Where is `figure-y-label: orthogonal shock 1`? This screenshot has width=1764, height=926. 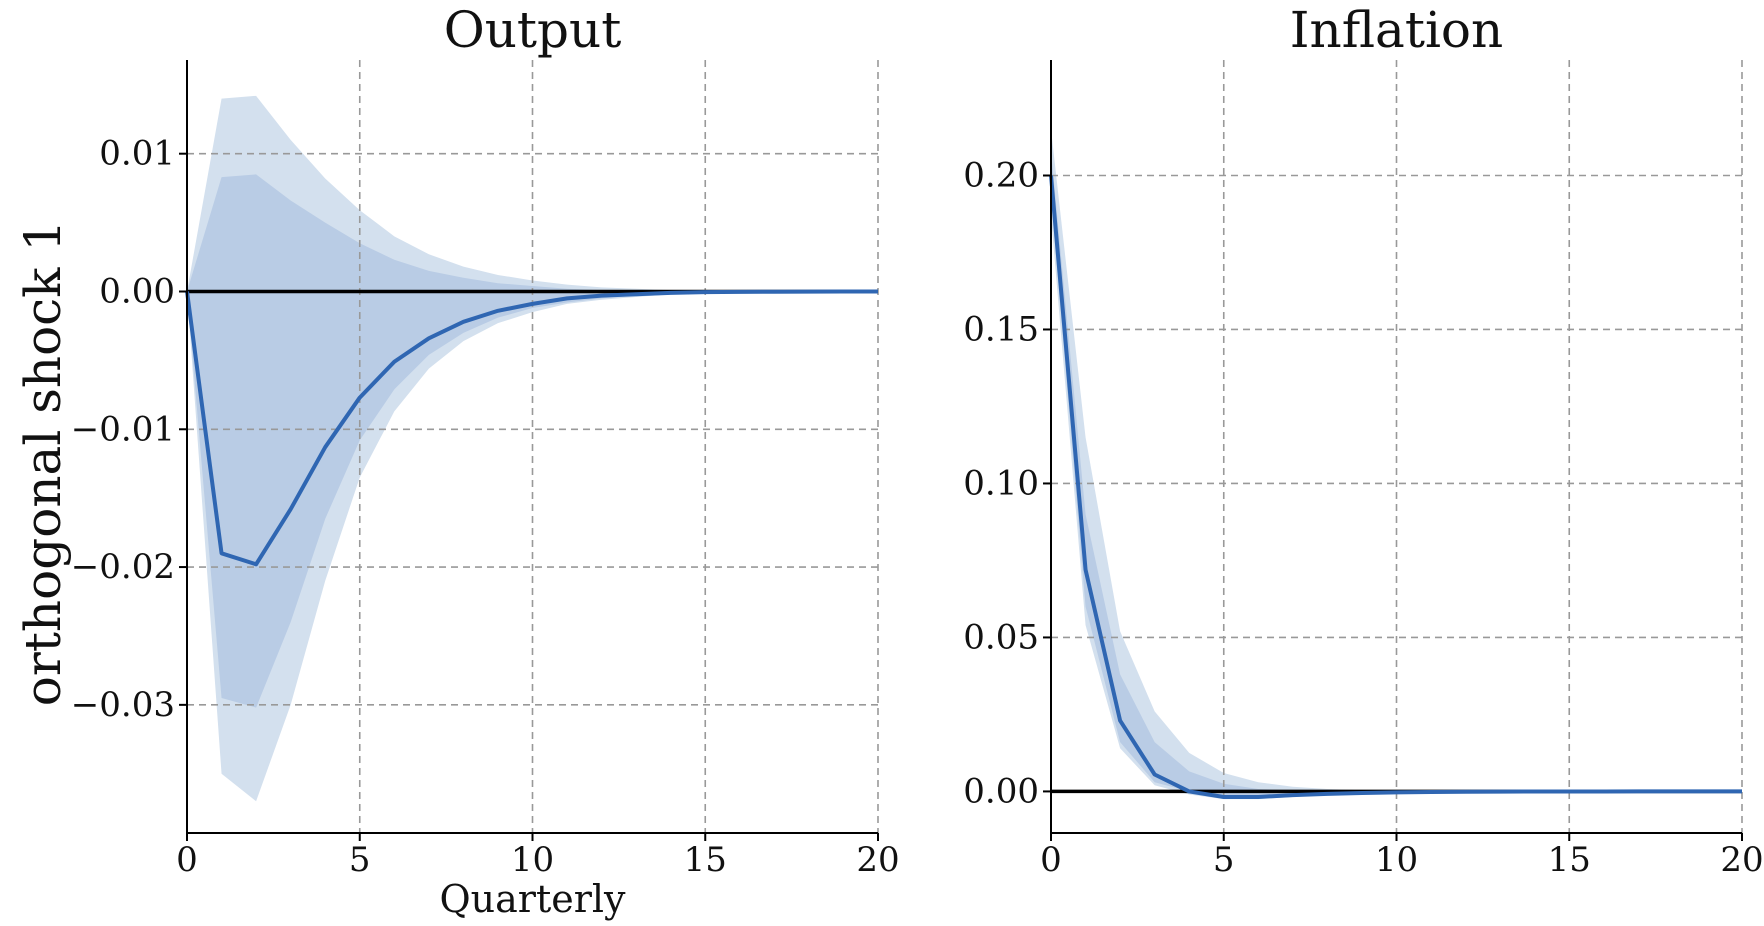
figure-y-label: orthogonal shock 1 is located at coordinates (43, 463).